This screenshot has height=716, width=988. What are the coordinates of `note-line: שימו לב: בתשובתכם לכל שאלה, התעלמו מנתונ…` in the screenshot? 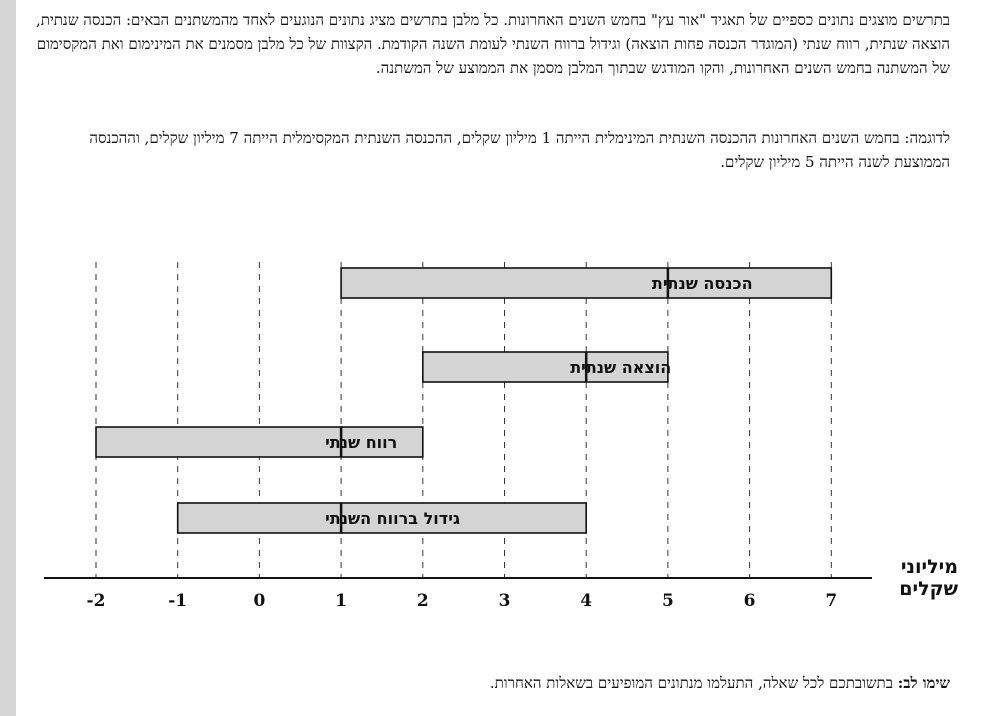 It's located at (490, 683).